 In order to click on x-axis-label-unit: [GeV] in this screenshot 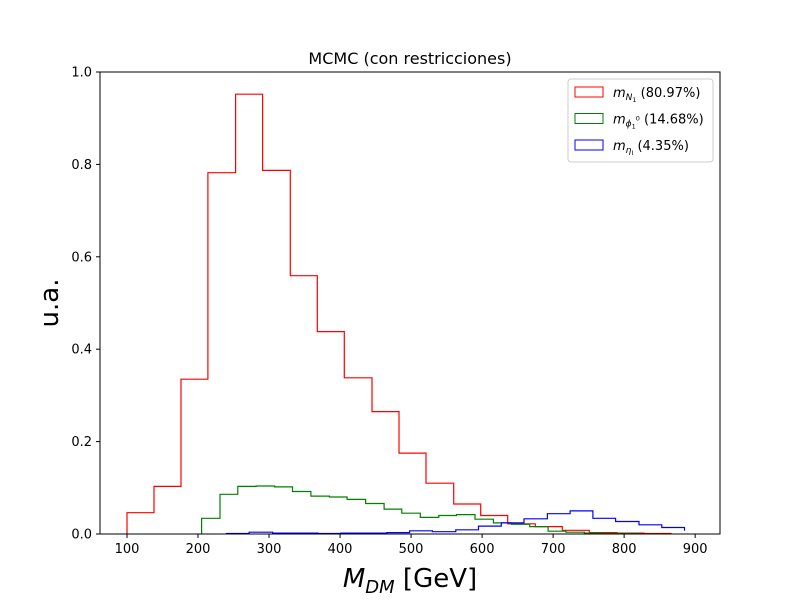, I will do `click(436, 579)`.